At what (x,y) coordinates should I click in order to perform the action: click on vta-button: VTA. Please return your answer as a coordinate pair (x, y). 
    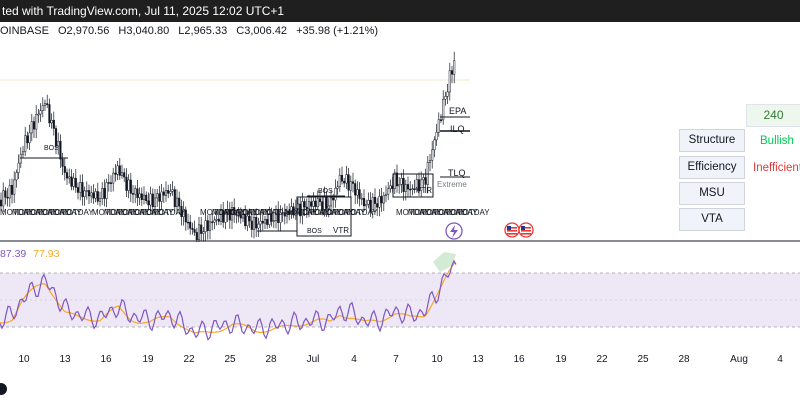
    Looking at the image, I should click on (712, 219).